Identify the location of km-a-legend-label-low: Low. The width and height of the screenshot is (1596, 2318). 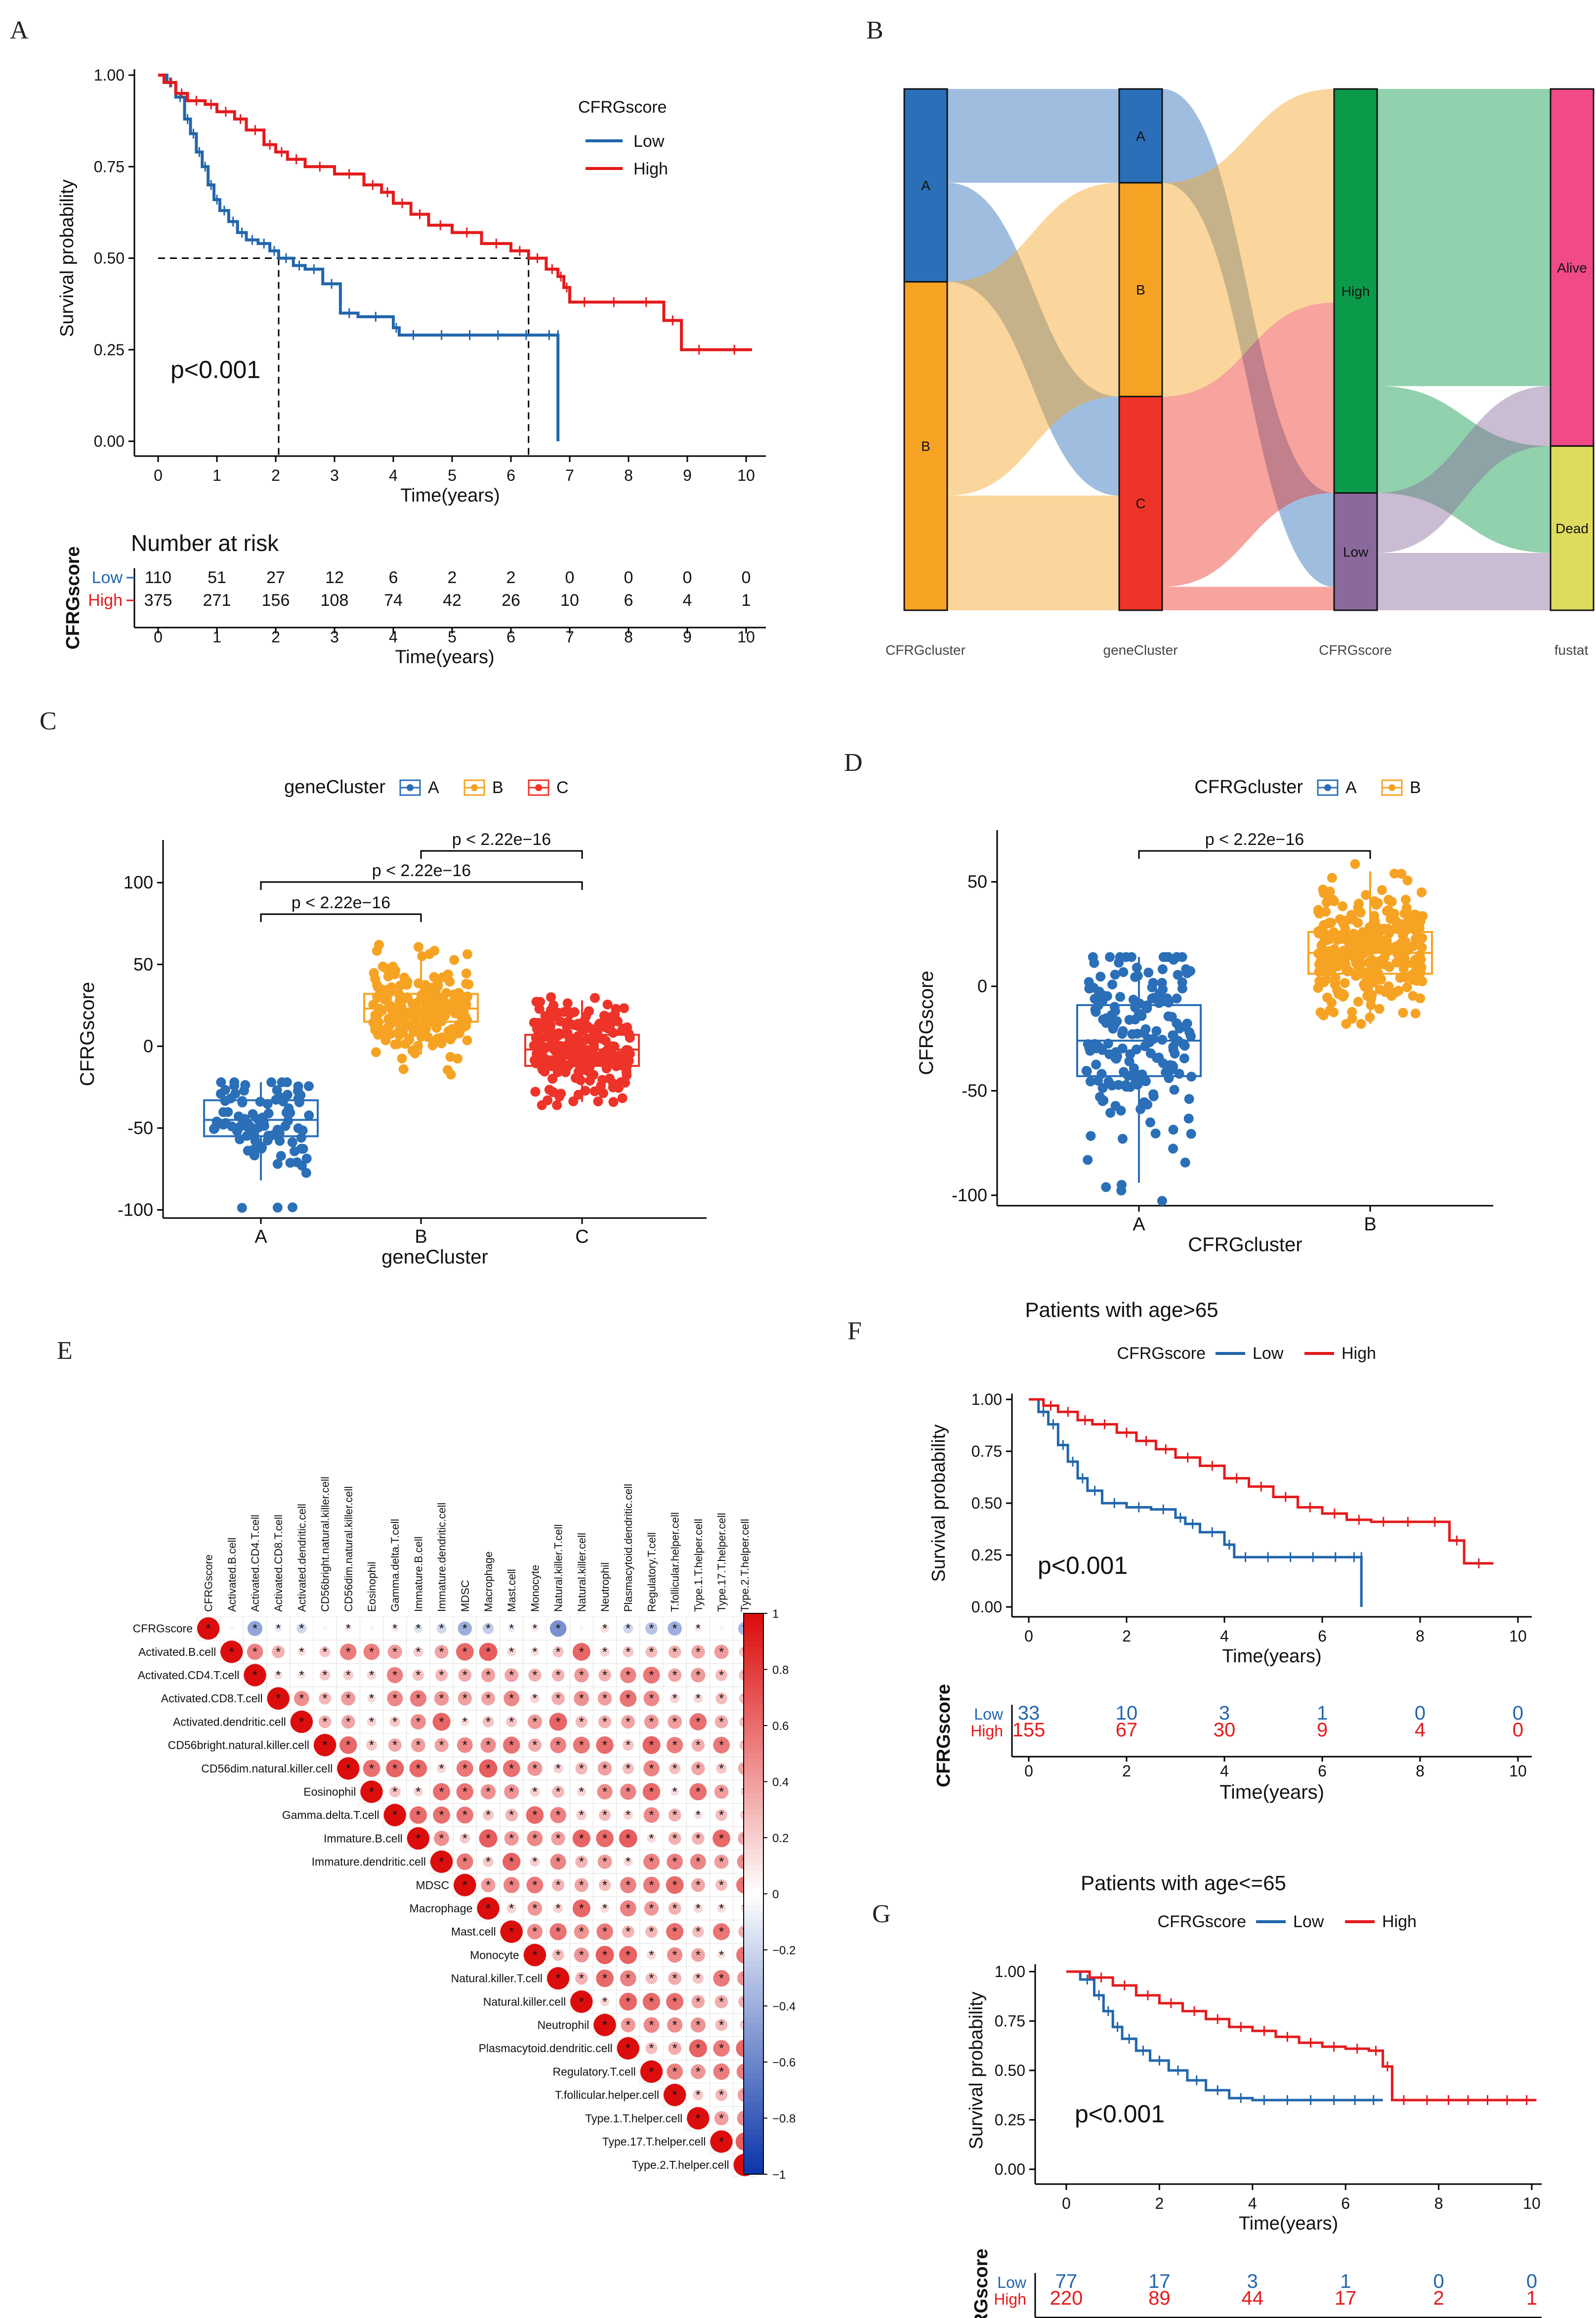
(649, 141).